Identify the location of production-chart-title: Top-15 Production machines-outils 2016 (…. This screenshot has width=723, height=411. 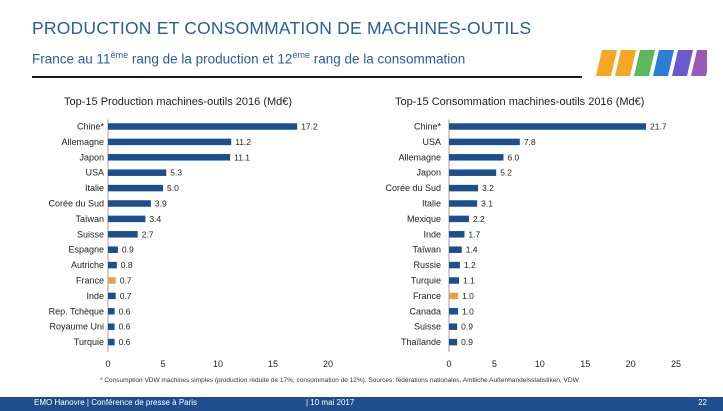
(178, 102).